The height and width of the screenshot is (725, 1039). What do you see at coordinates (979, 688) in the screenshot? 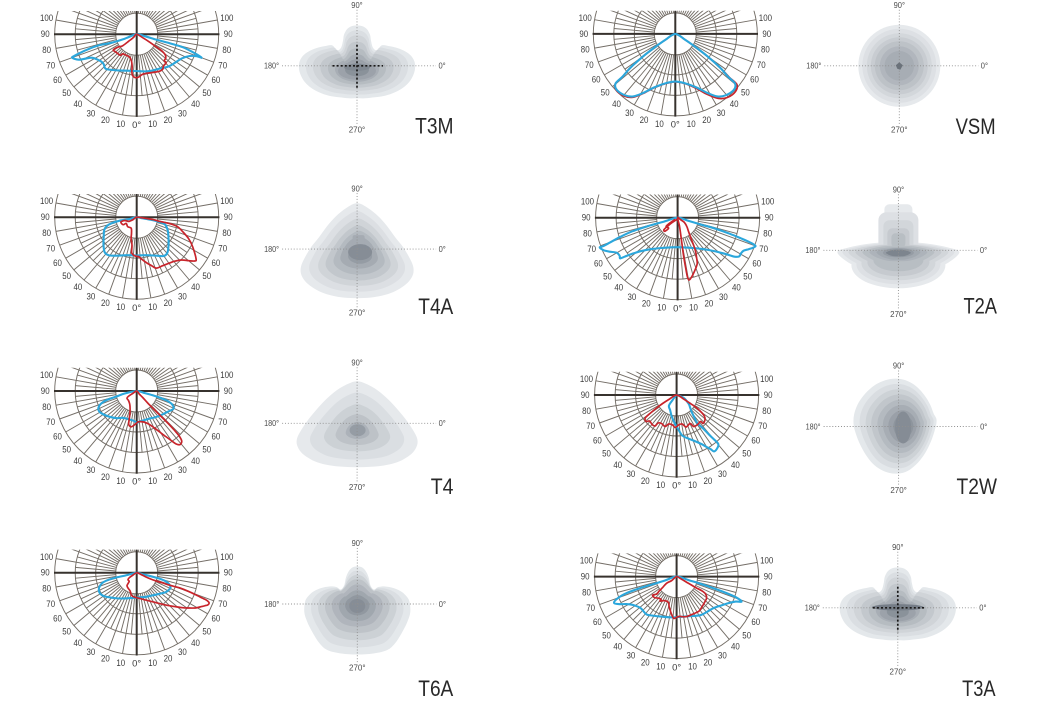
I see `svg-text: T3A` at bounding box center [979, 688].